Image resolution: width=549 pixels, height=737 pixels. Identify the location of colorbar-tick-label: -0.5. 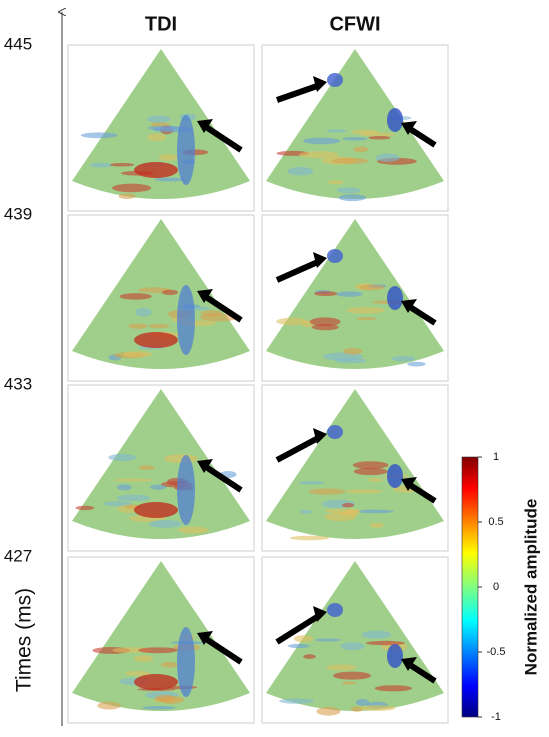
(496, 652).